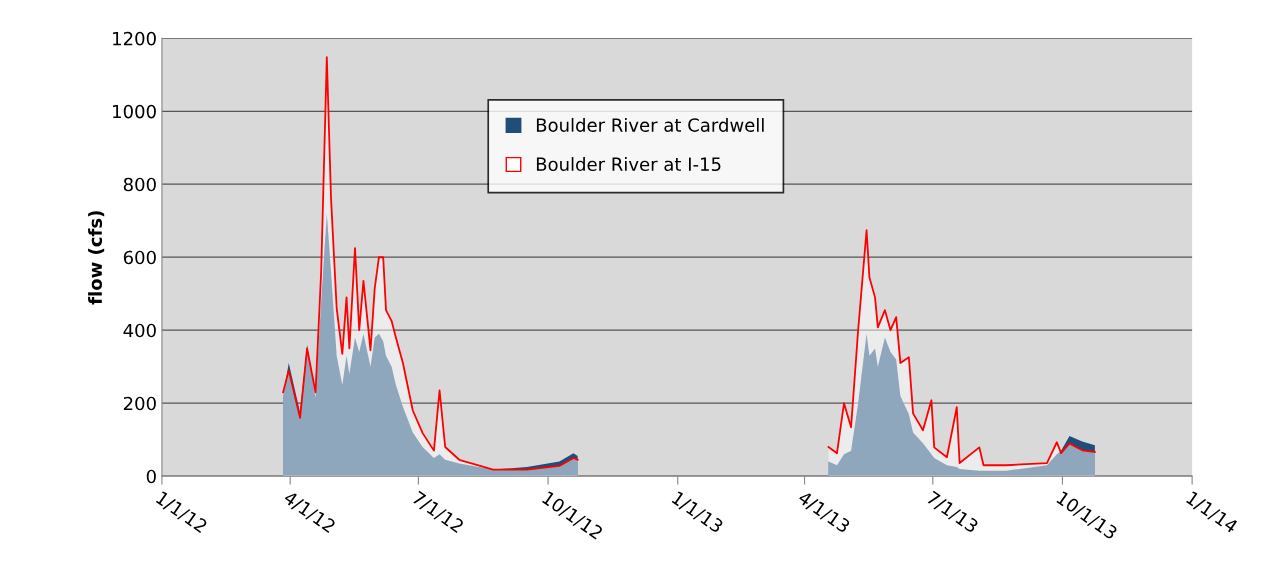 The height and width of the screenshot is (580, 1275). Describe the element at coordinates (139, 257) in the screenshot. I see `y-tick-label: 600` at that location.